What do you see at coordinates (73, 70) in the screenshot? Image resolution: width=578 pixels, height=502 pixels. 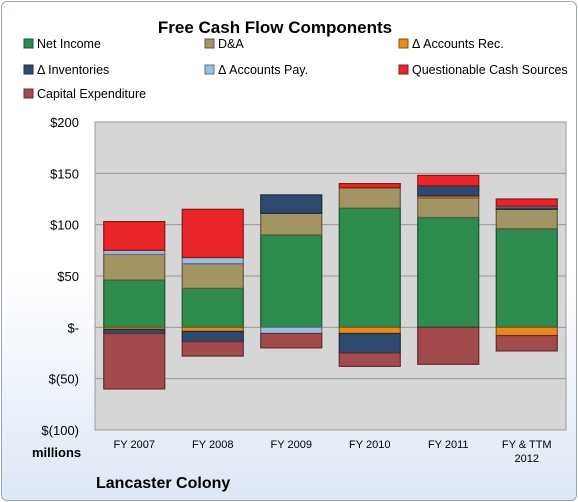 I see `legend-label-delta-inventories: Δ Inventories` at bounding box center [73, 70].